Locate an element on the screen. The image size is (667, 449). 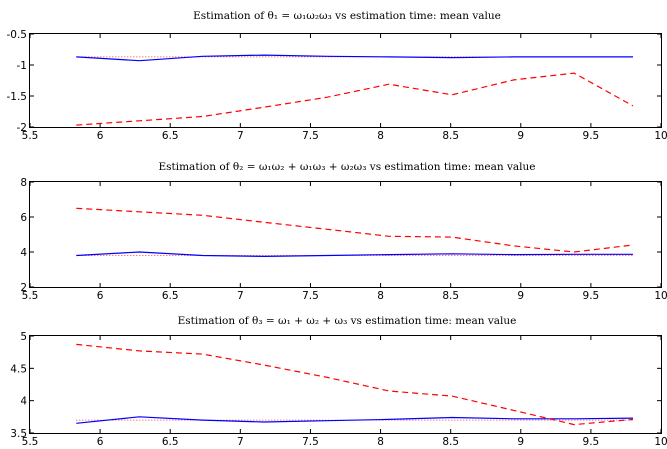
y-tick-label: -2 is located at coordinates (22, 128).